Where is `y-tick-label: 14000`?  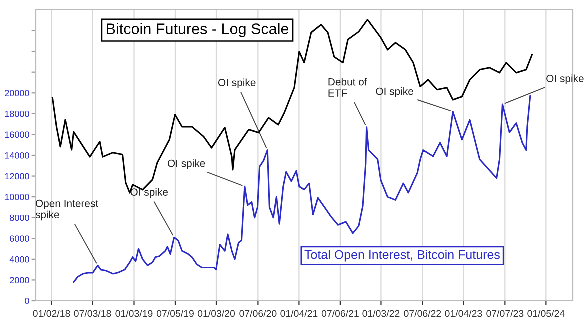
y-tick-label: 14000 is located at coordinates (17, 155).